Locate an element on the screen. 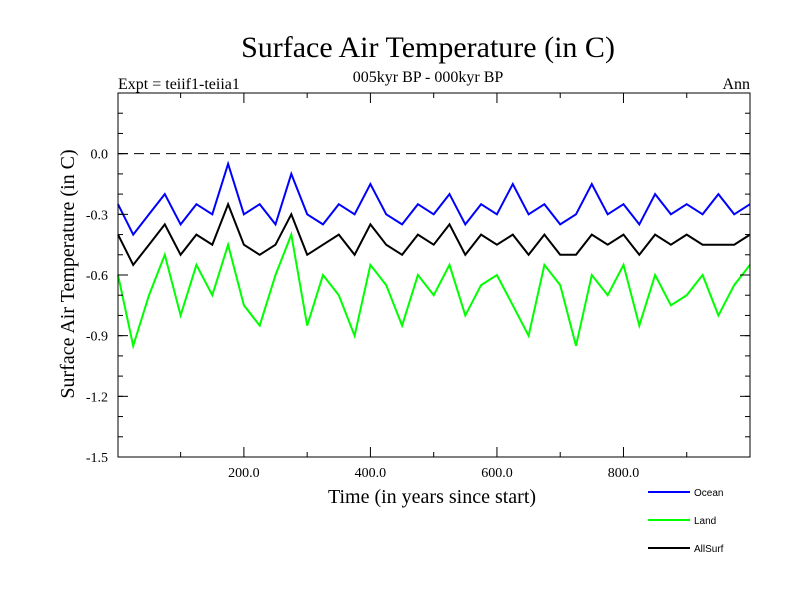 This screenshot has height=600, width=800. x-tick-label: 600.0 is located at coordinates (497, 473).